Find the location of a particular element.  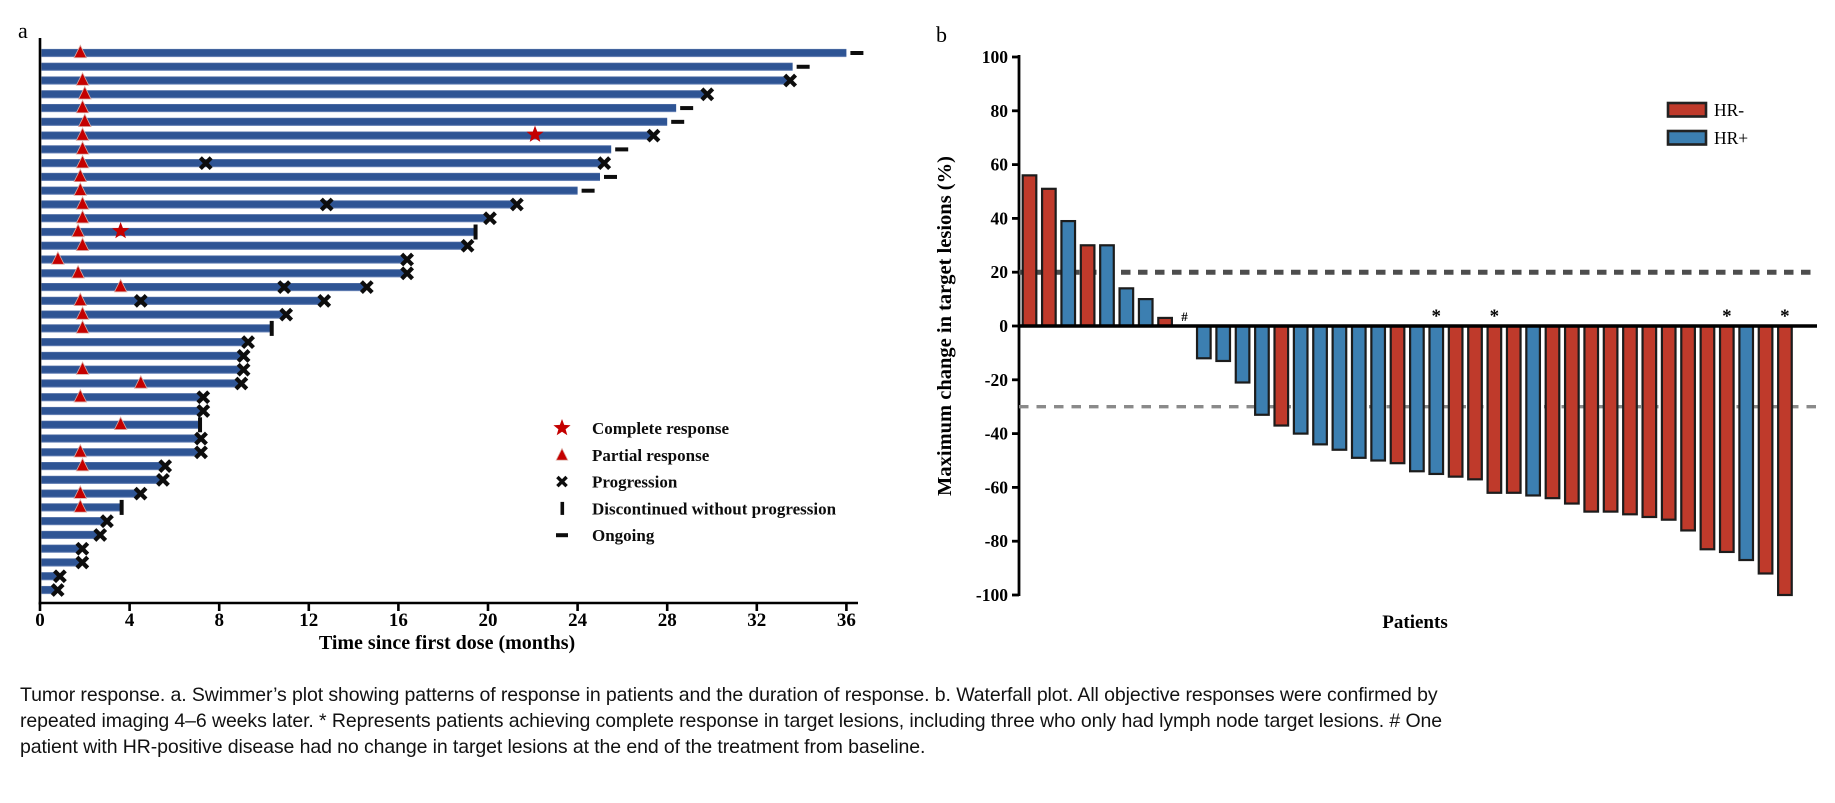

waterfall-bar-group: * is located at coordinates (1436, 391).